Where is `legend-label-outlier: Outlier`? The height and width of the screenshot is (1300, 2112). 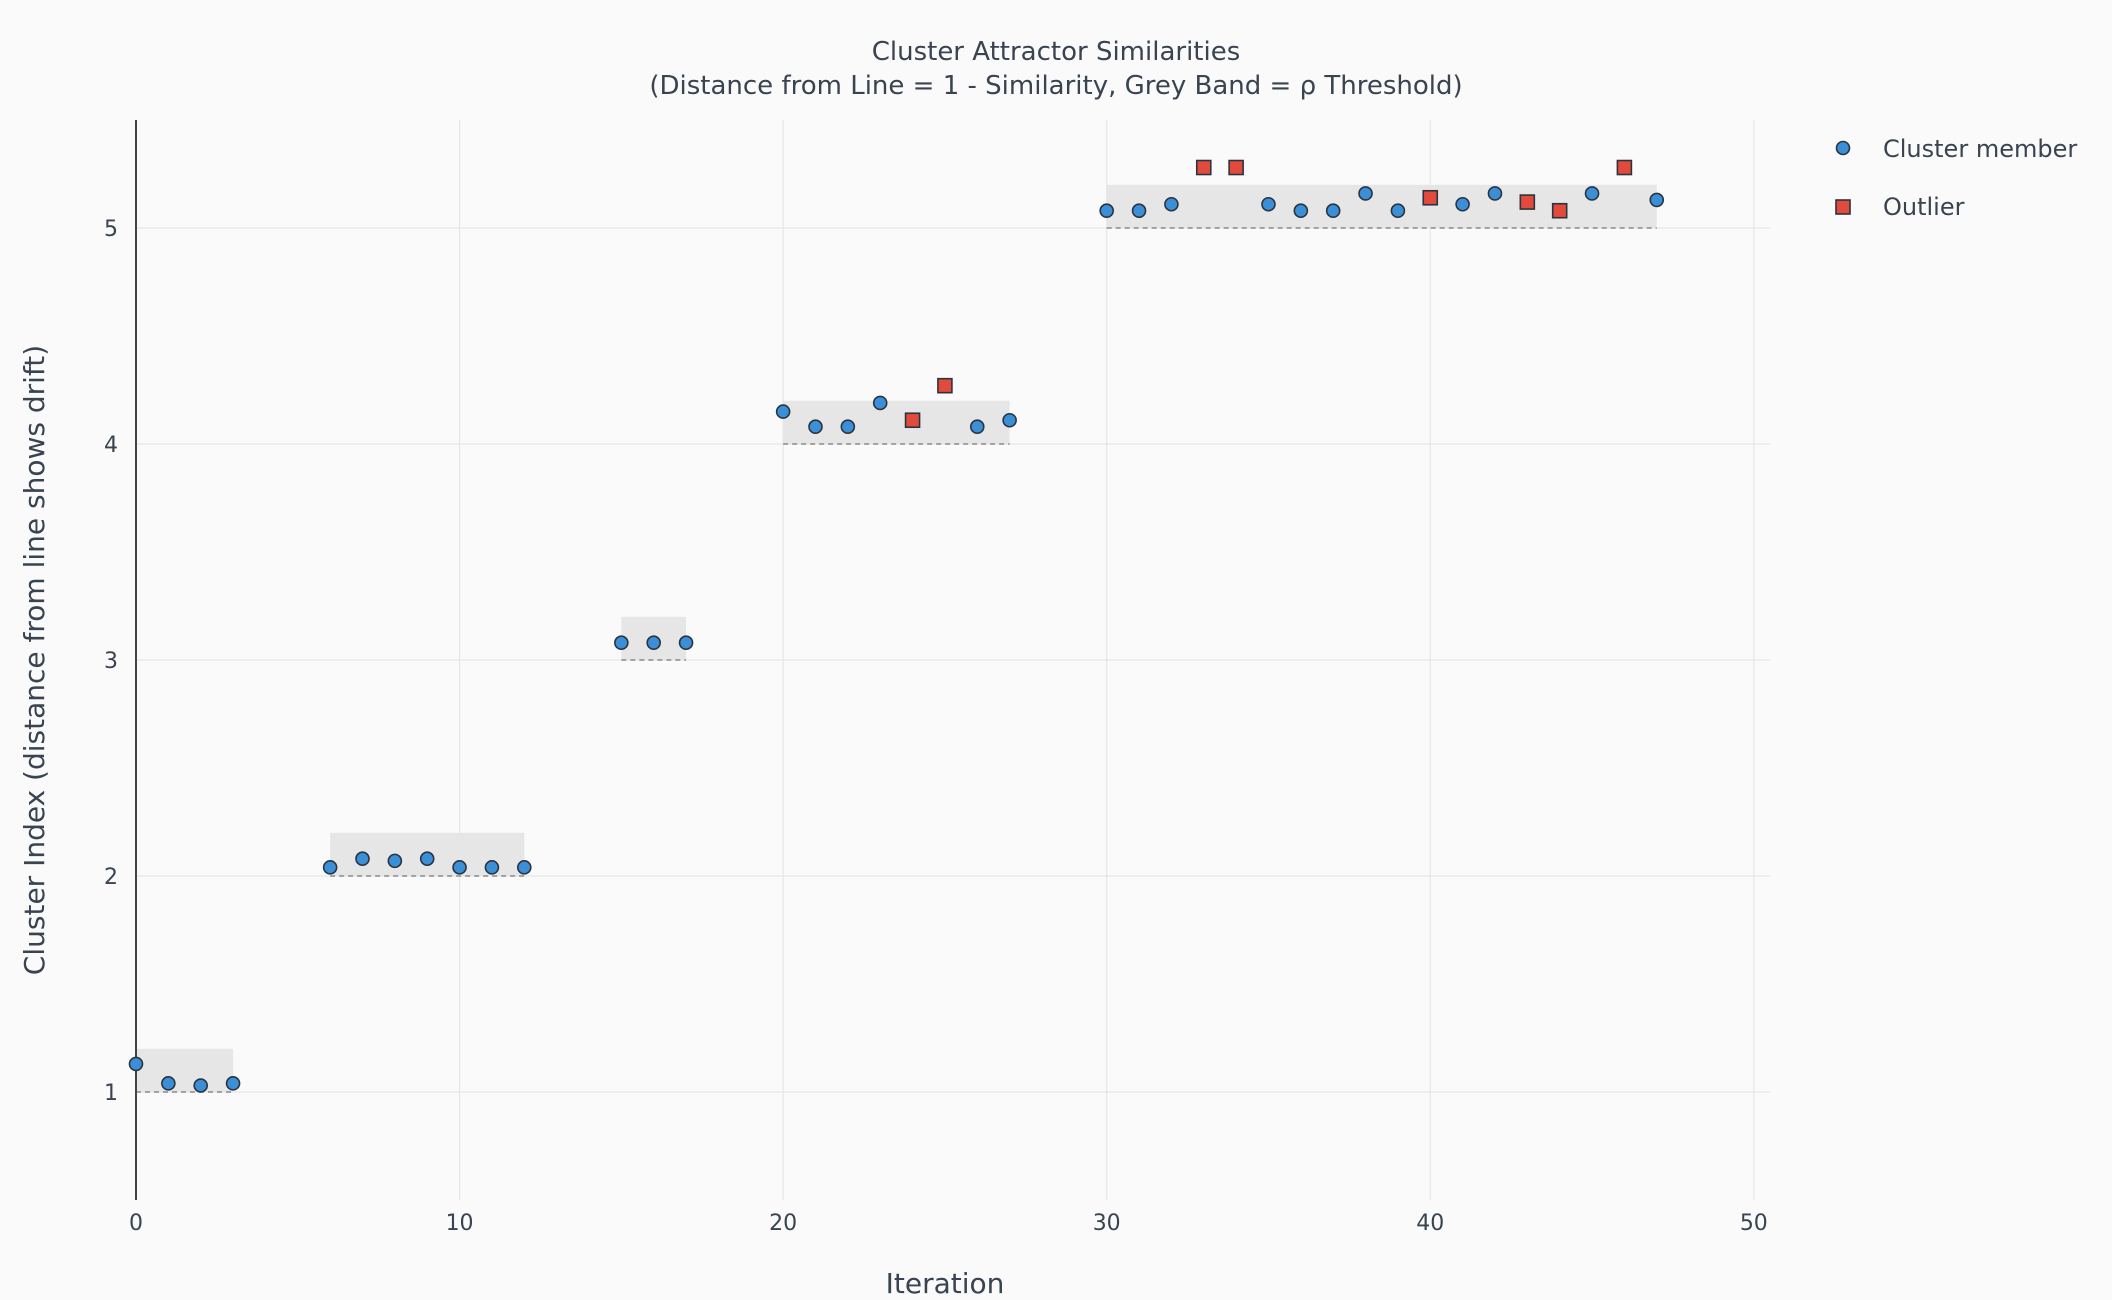 legend-label-outlier: Outlier is located at coordinates (1924, 207).